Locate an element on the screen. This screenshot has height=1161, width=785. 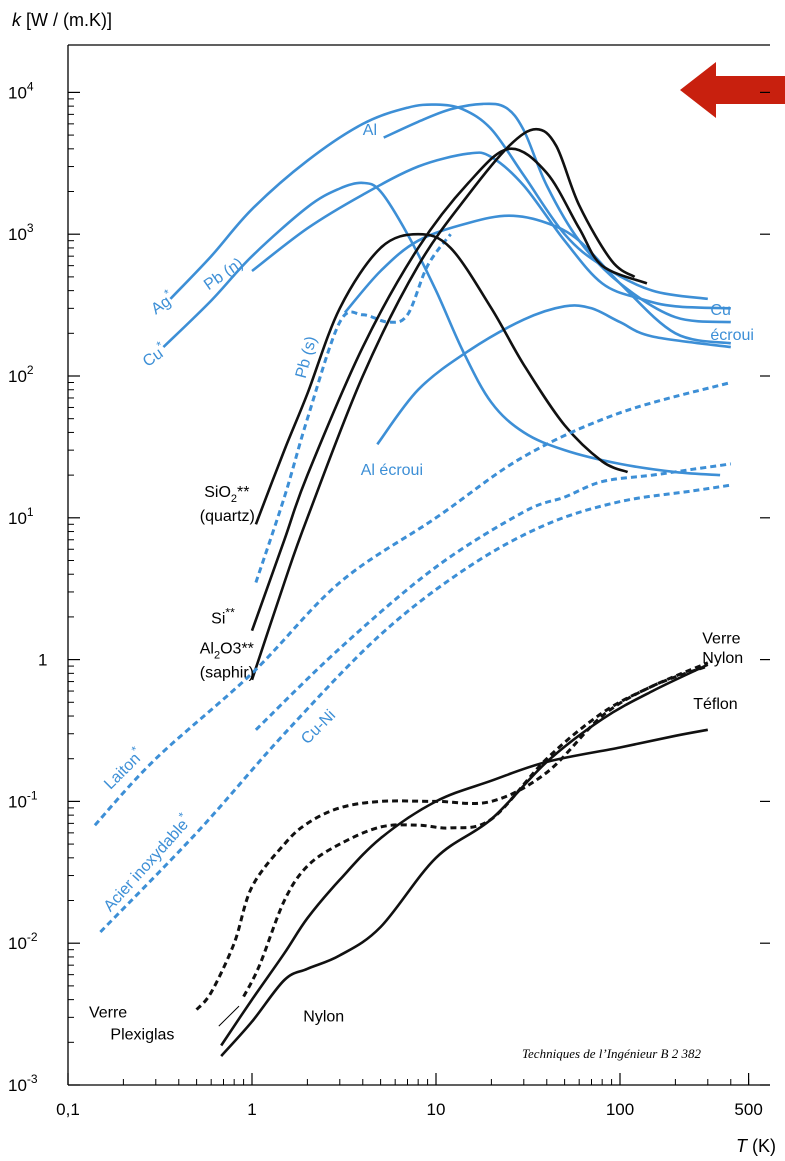
series-al is located at coordinates (557, 213).